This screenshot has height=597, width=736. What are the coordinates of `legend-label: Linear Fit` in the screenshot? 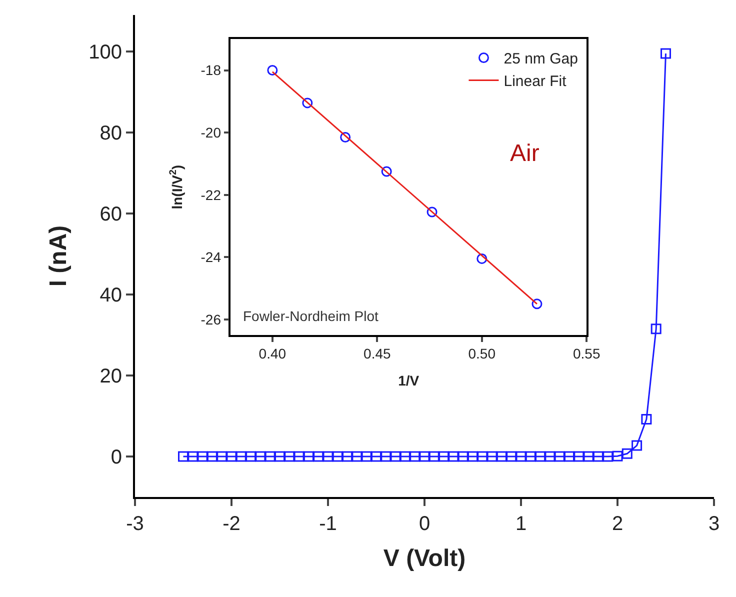 It's located at (536, 81).